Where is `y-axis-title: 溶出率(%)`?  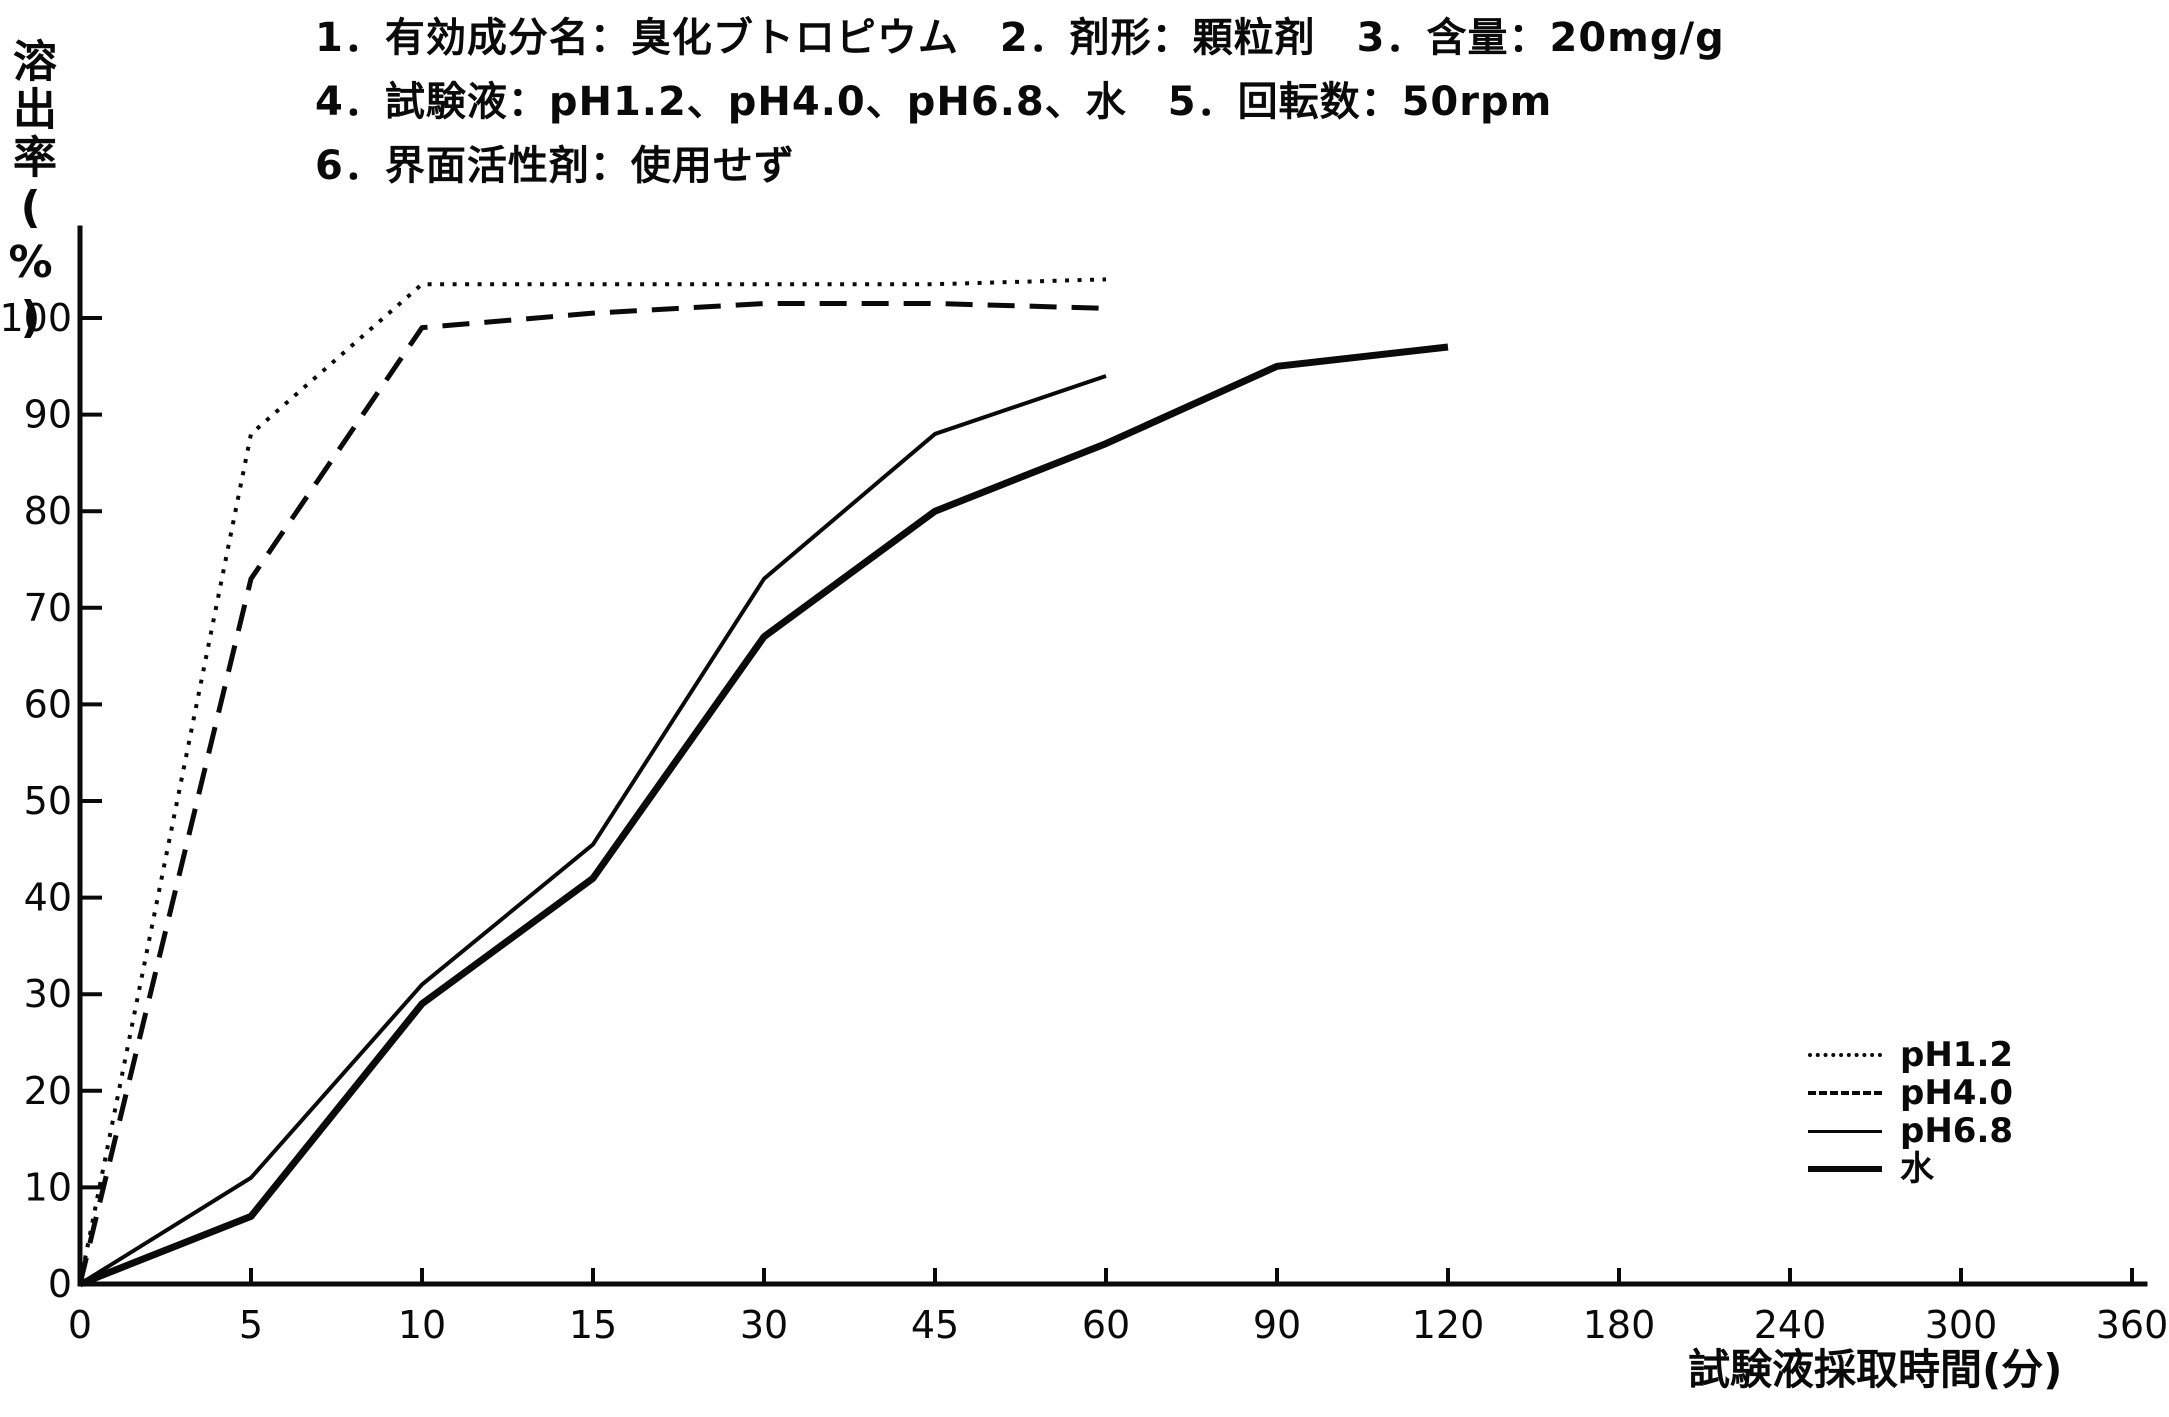 y-axis-title: 溶出率(%) is located at coordinates (30, 192).